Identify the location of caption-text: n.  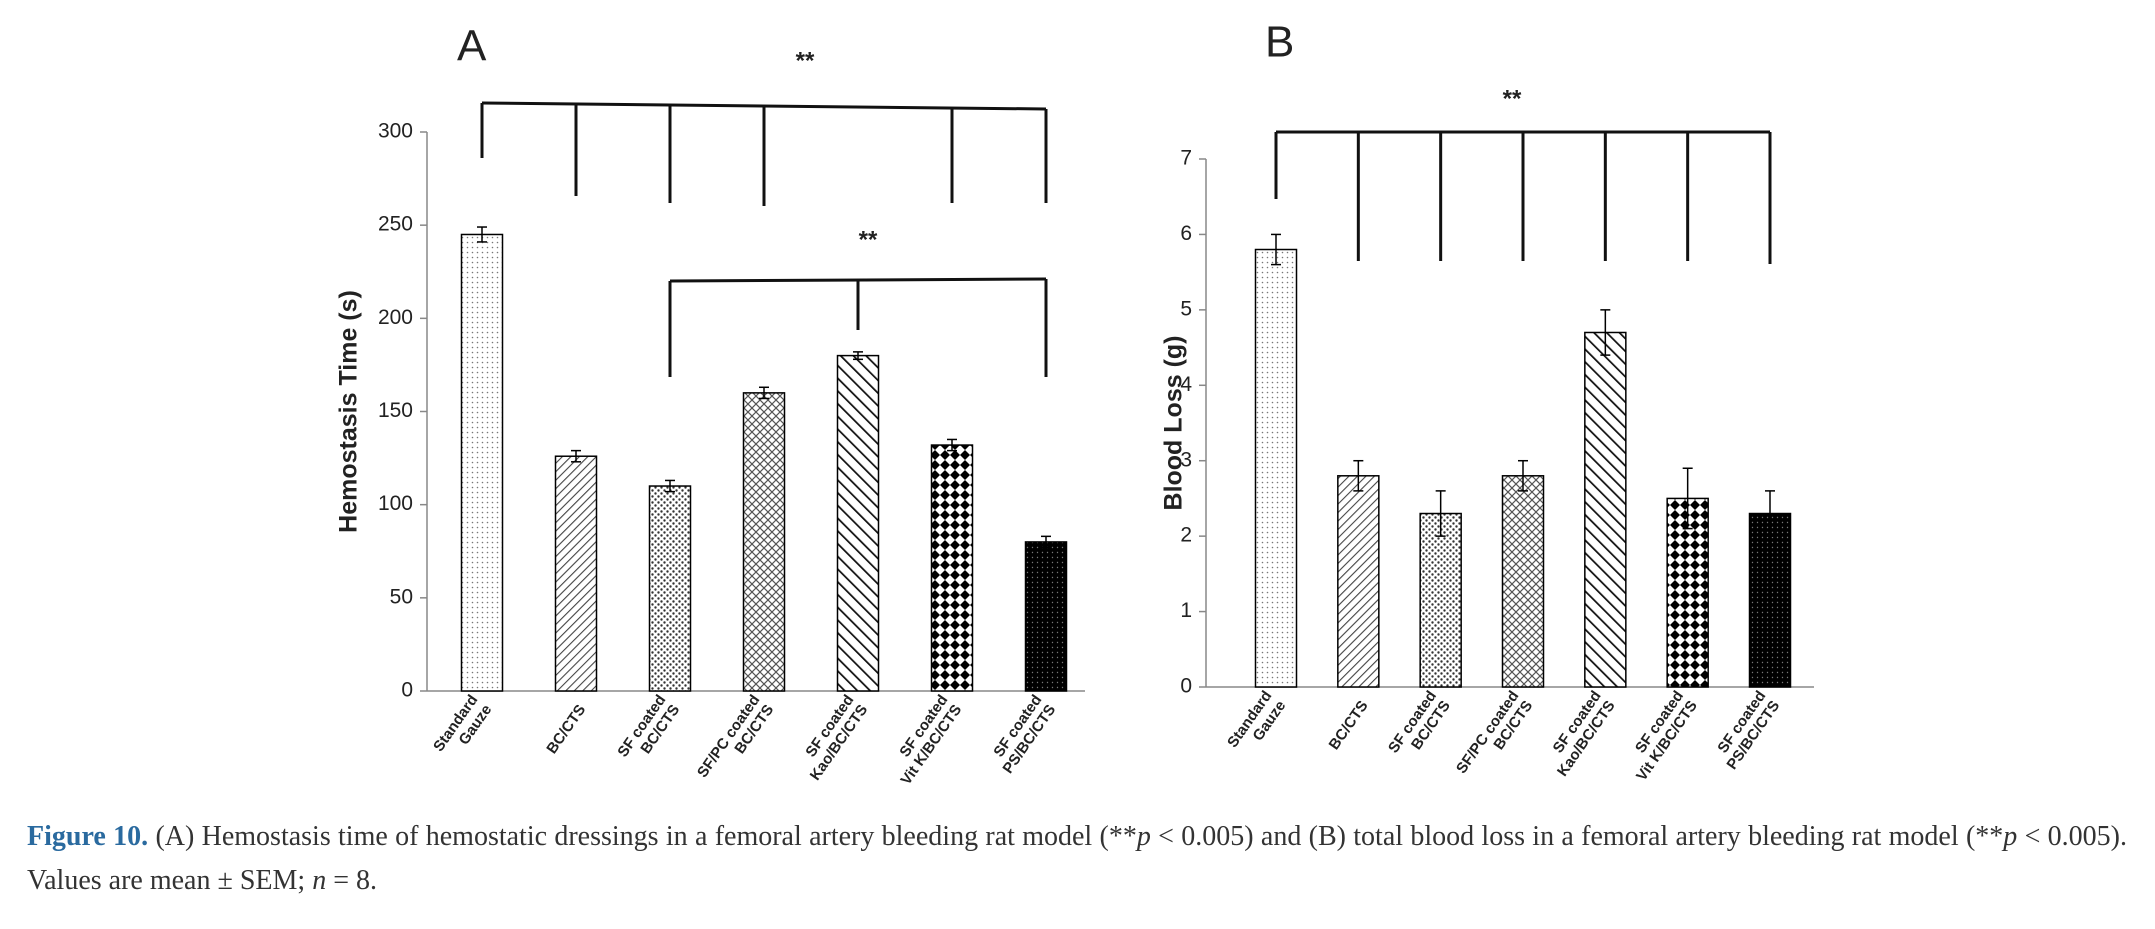
(319, 880).